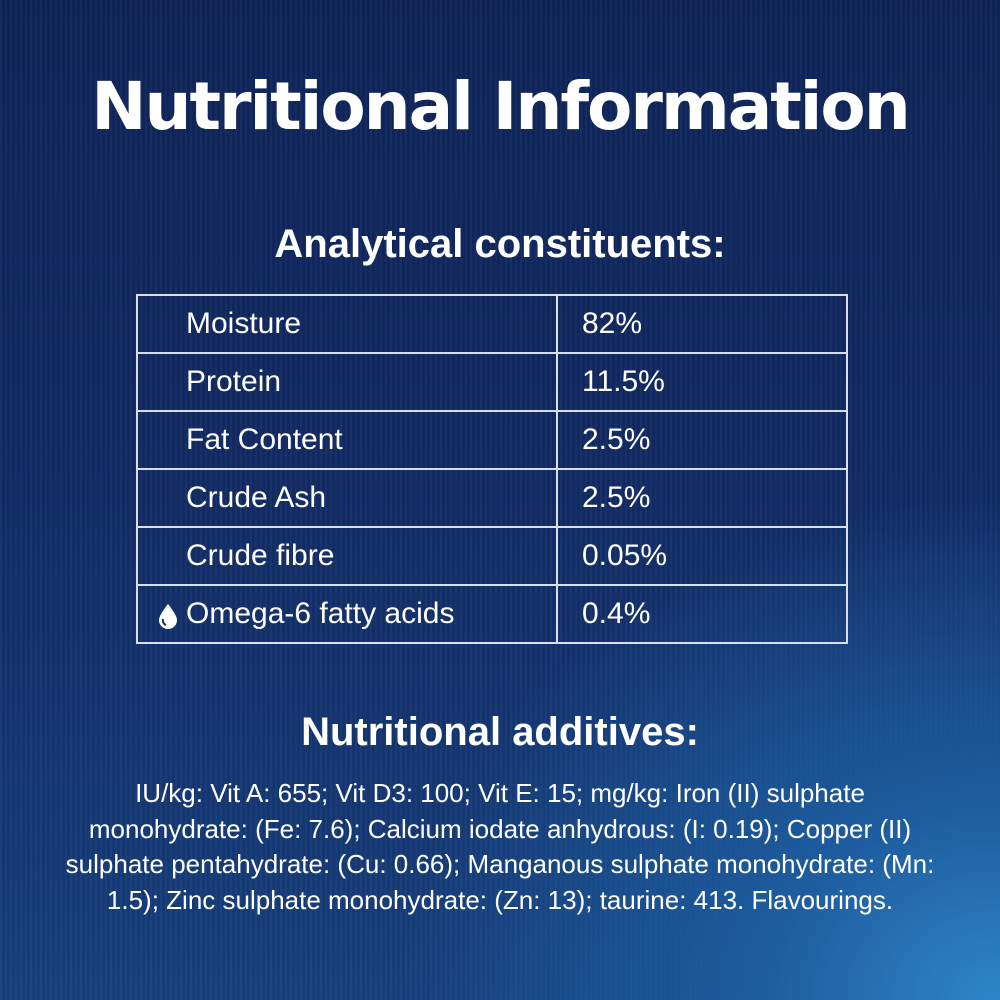  I want to click on row-label-cell: Omega-6 fatty acids, so click(347, 614).